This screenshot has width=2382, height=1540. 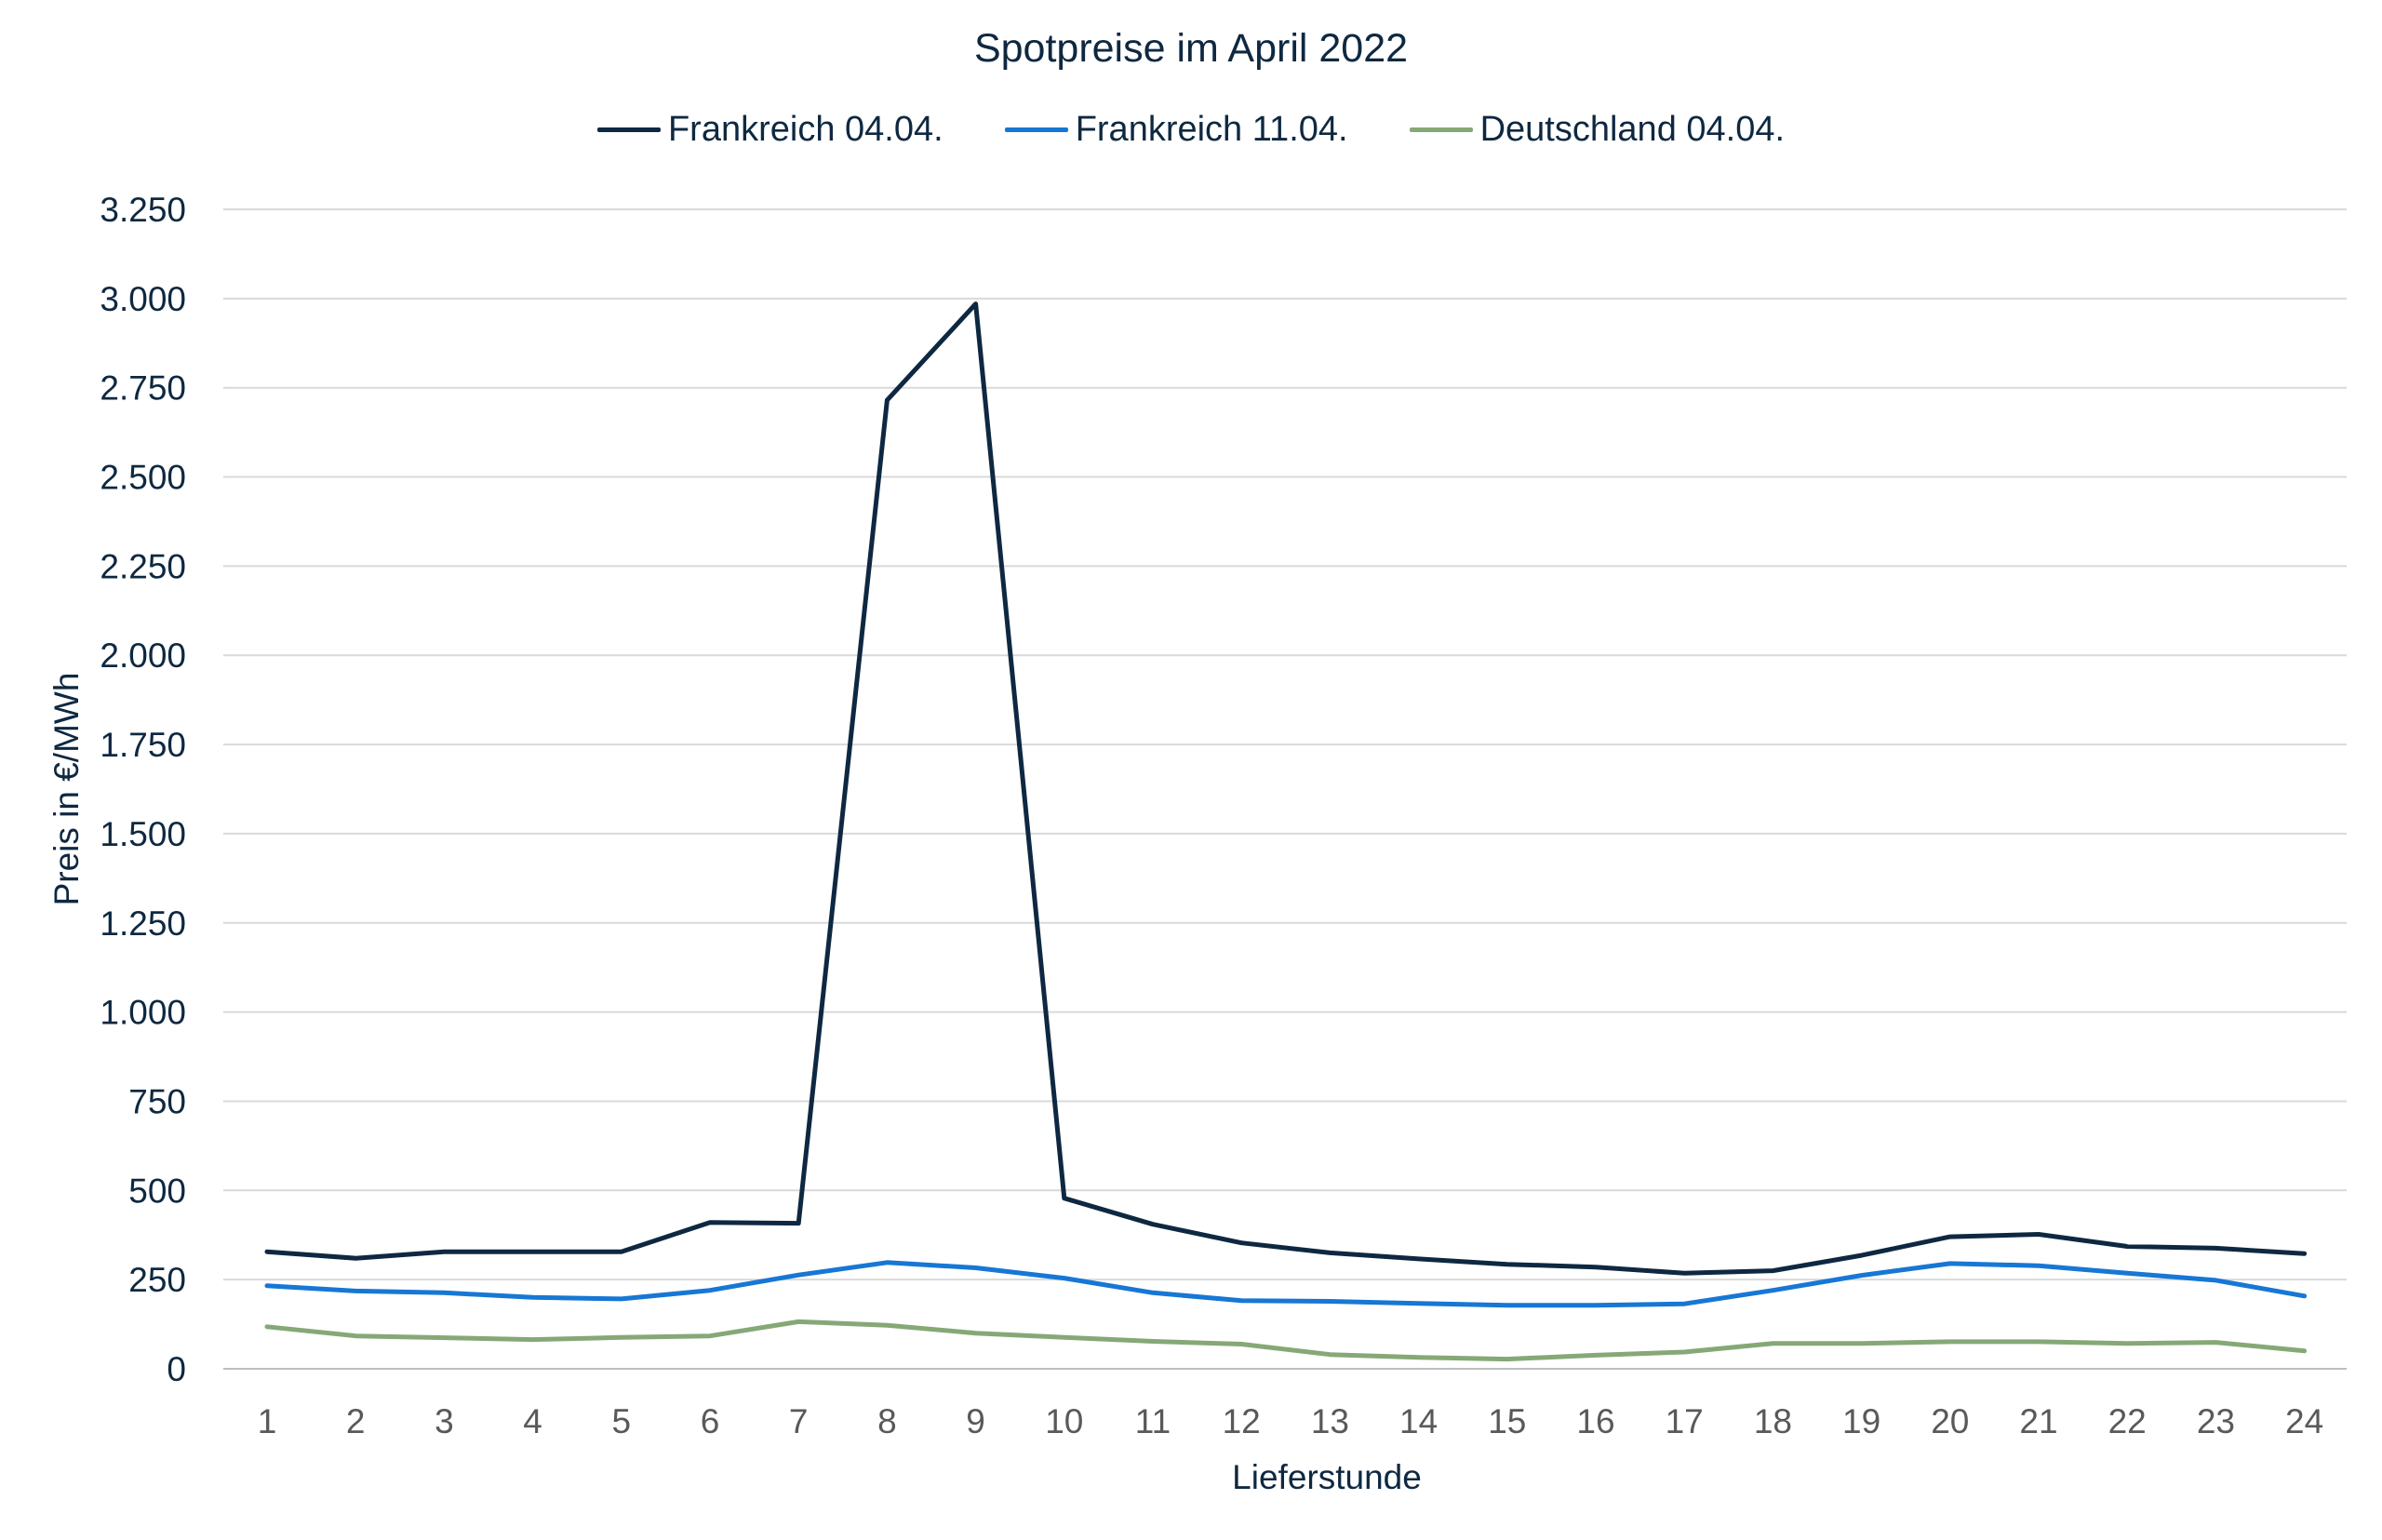 What do you see at coordinates (1153, 1421) in the screenshot?
I see `x-tick-label: 11` at bounding box center [1153, 1421].